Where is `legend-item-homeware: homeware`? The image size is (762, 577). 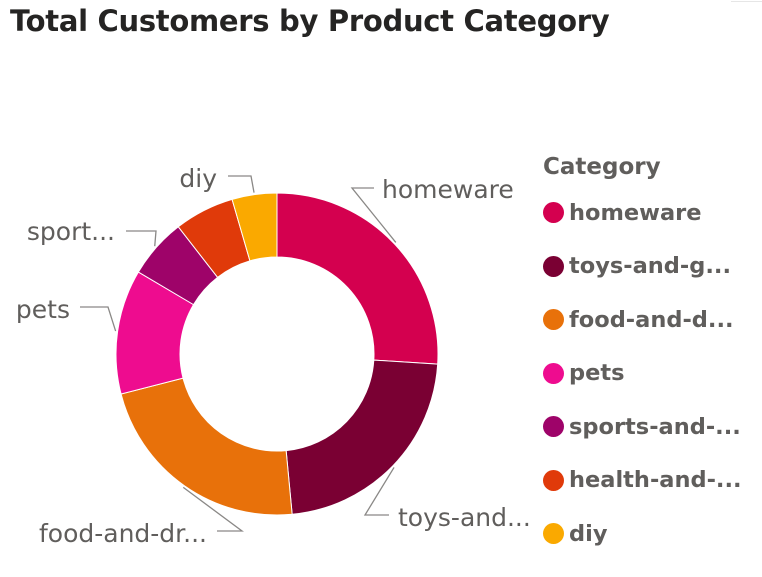 legend-item-homeware: homeware is located at coordinates (642, 213).